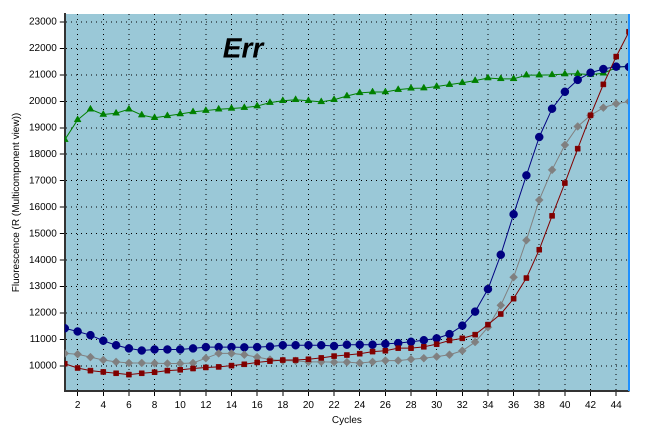 The width and height of the screenshot is (651, 426). I want to click on x-tick-label: 26, so click(386, 405).